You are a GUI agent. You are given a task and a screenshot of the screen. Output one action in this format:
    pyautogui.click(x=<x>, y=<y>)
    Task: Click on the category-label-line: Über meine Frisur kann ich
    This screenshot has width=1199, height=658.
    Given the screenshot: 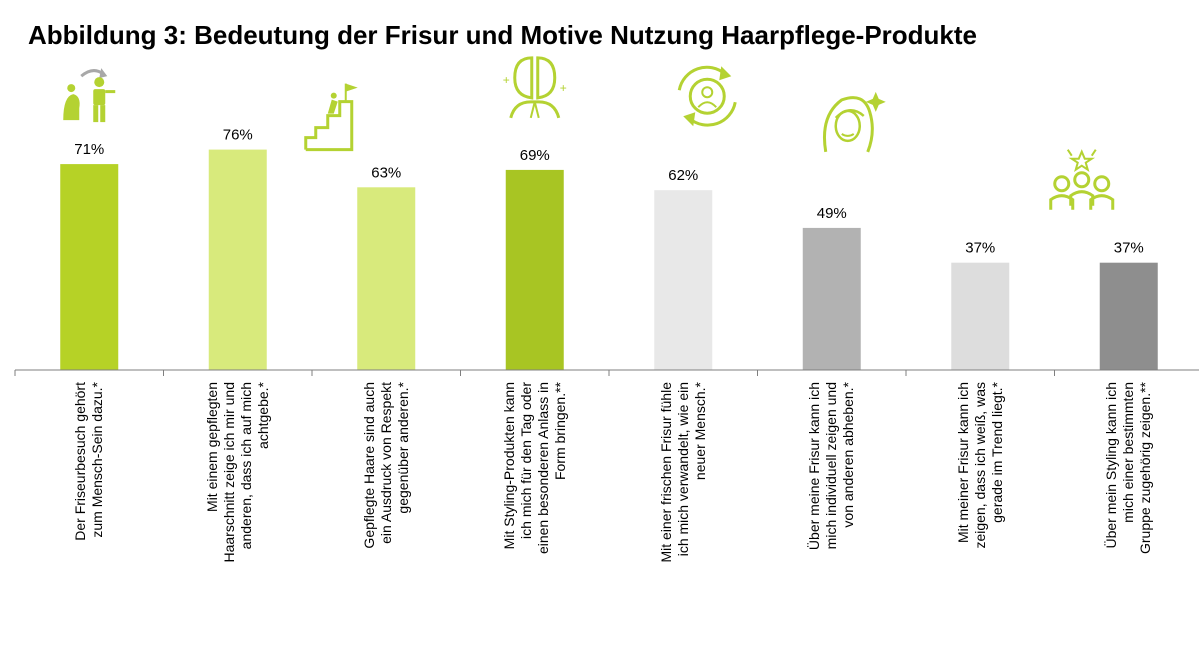 What is the action you would take?
    pyautogui.click(x=814, y=466)
    